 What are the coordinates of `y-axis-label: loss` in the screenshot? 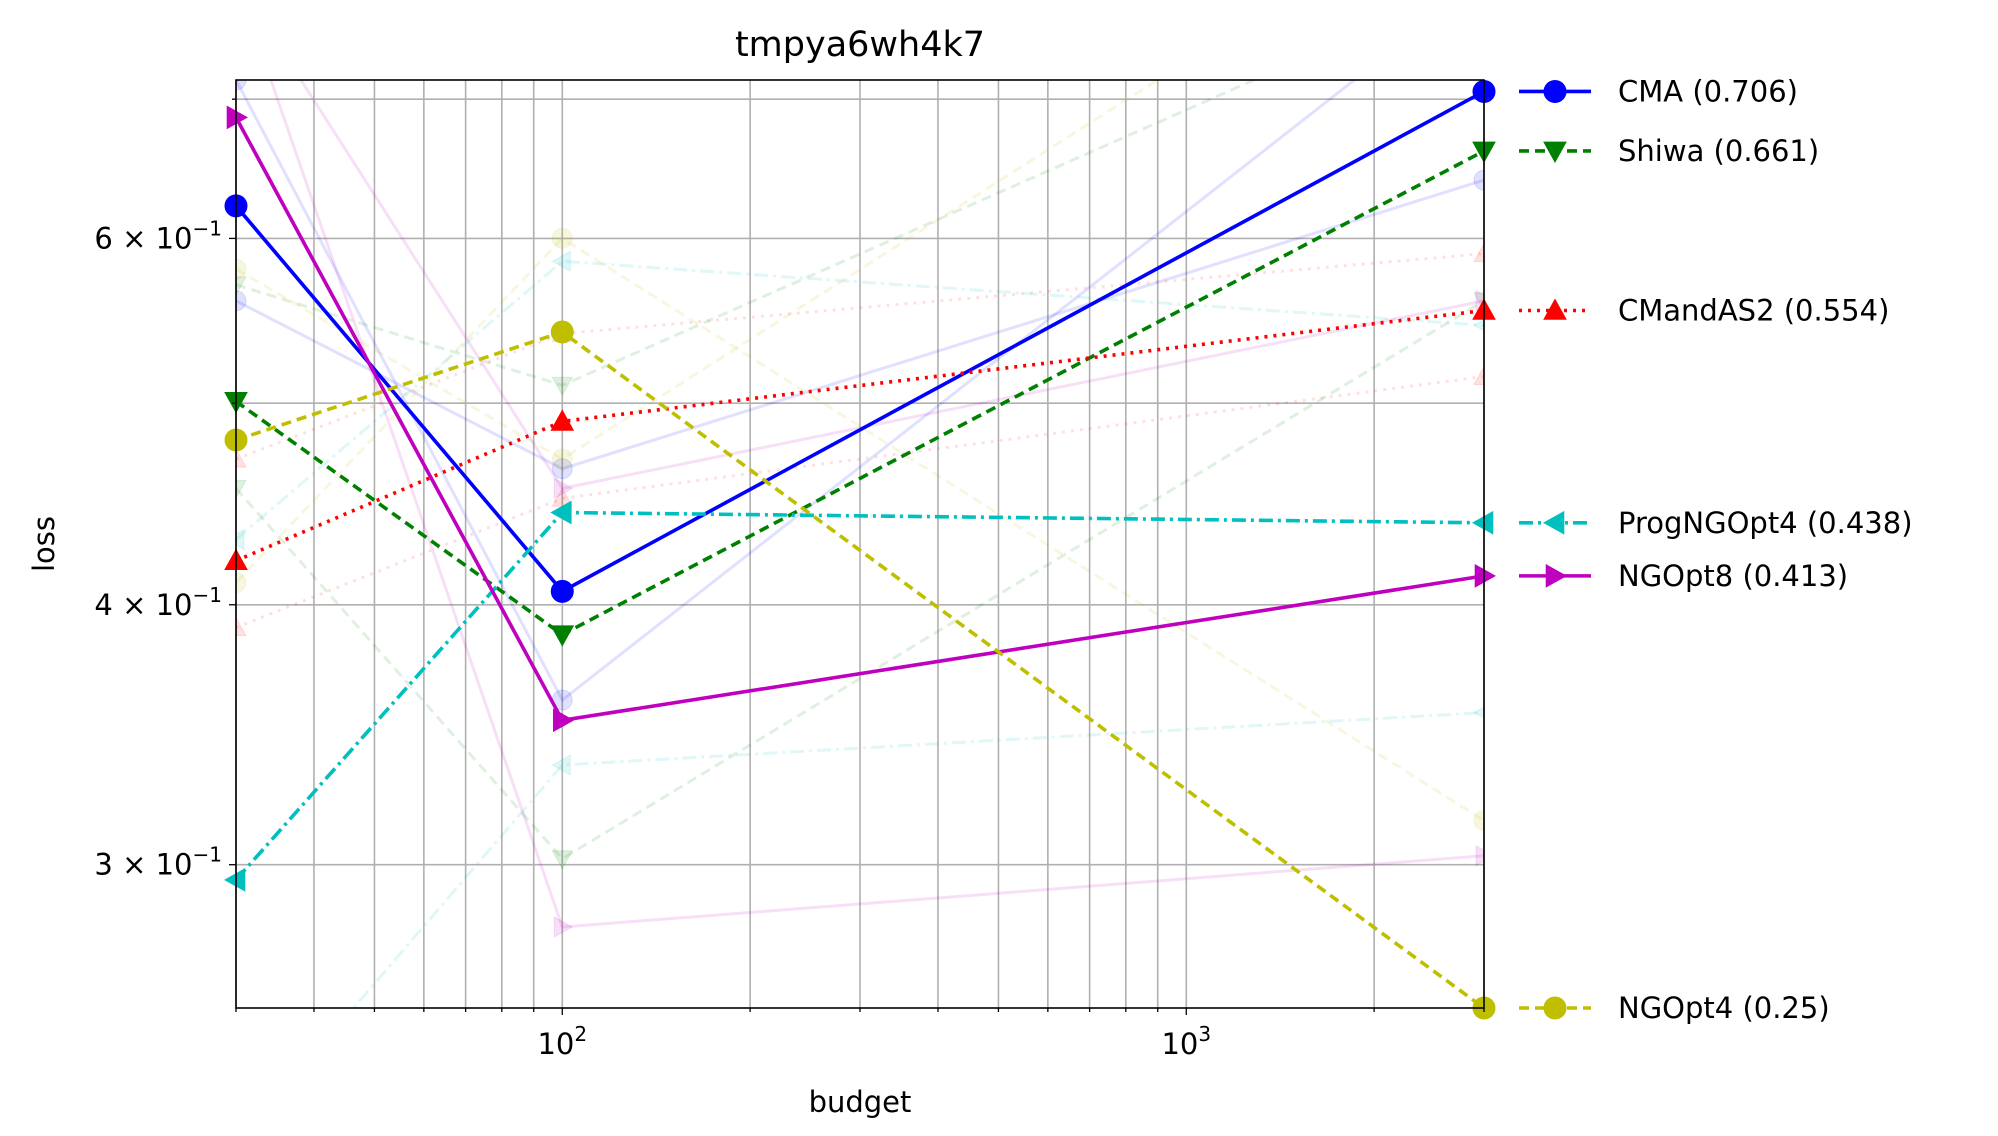 It's located at (44, 544).